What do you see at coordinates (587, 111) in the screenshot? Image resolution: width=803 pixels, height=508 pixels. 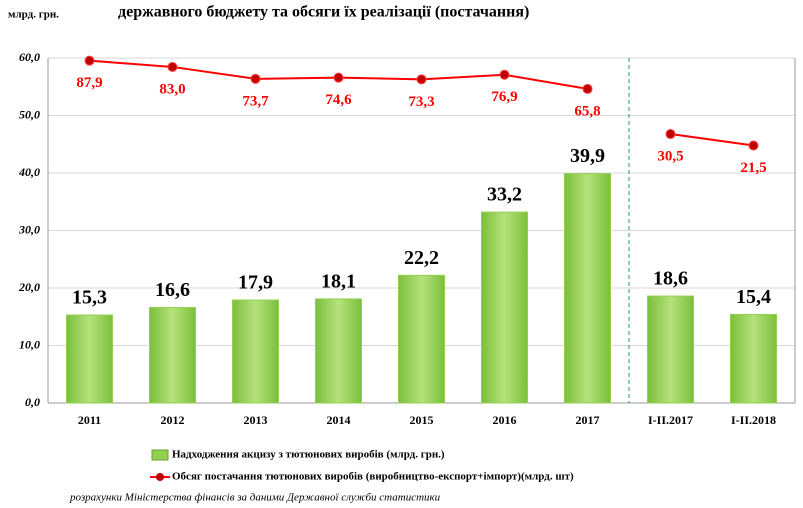 I see `line-value-label: 65,8` at bounding box center [587, 111].